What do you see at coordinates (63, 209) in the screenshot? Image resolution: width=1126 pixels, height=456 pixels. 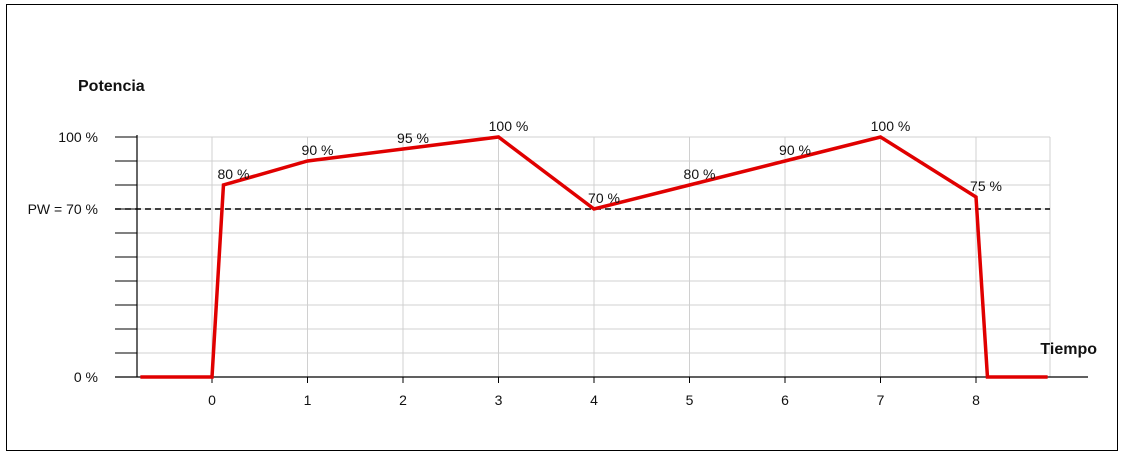 I see `y-tick-label: PW = 70 %` at bounding box center [63, 209].